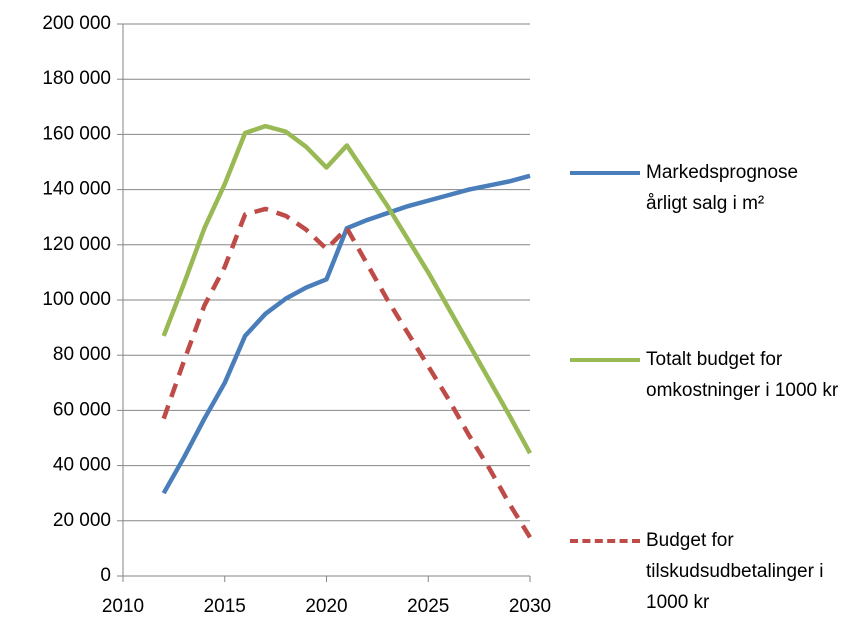 This screenshot has width=844, height=621. I want to click on x-tick-label: 2020, so click(326, 606).